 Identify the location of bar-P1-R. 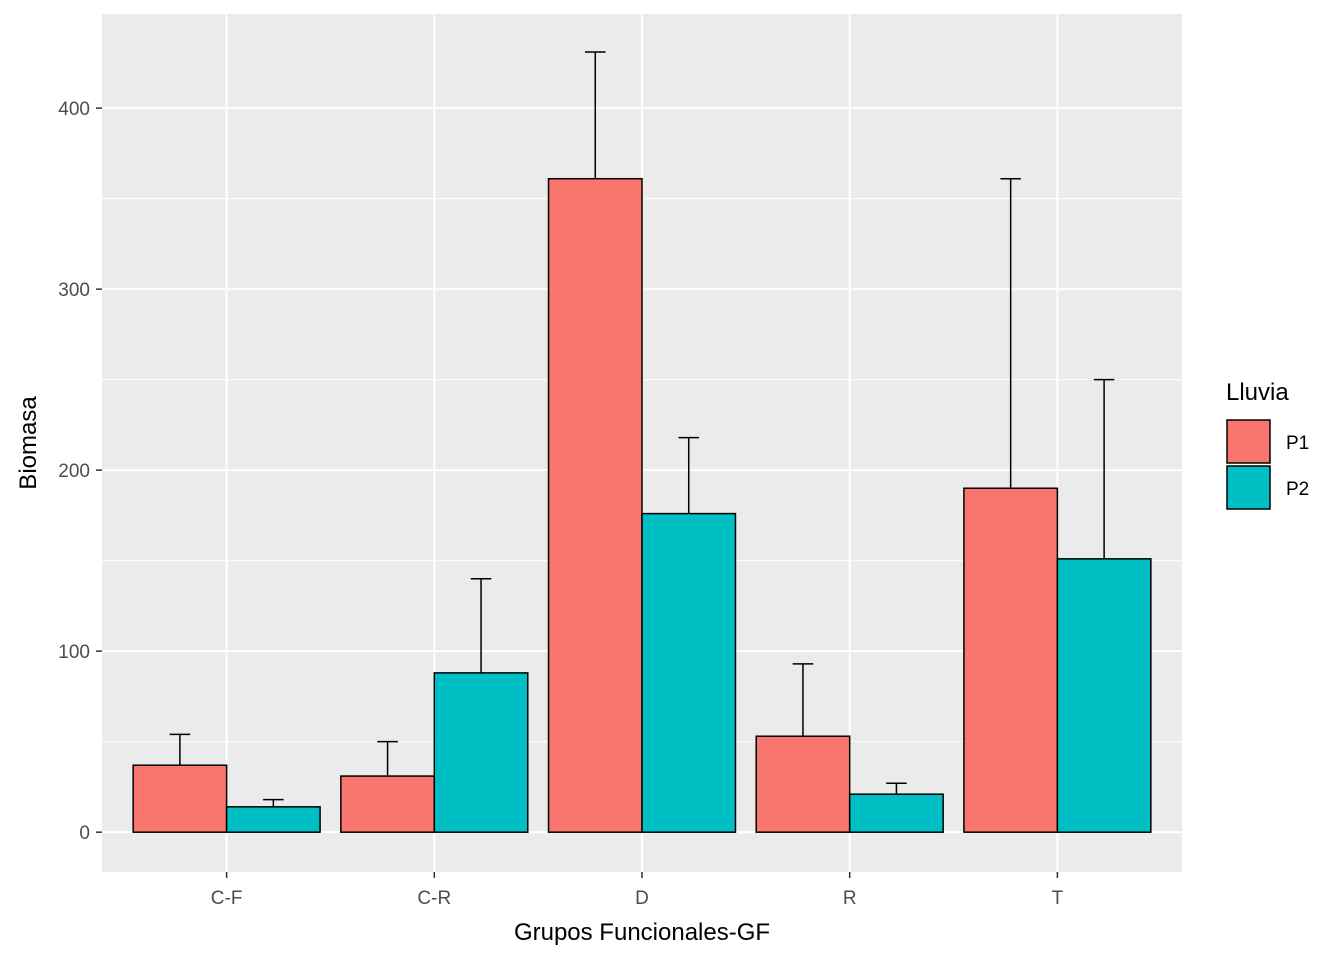
(803, 784).